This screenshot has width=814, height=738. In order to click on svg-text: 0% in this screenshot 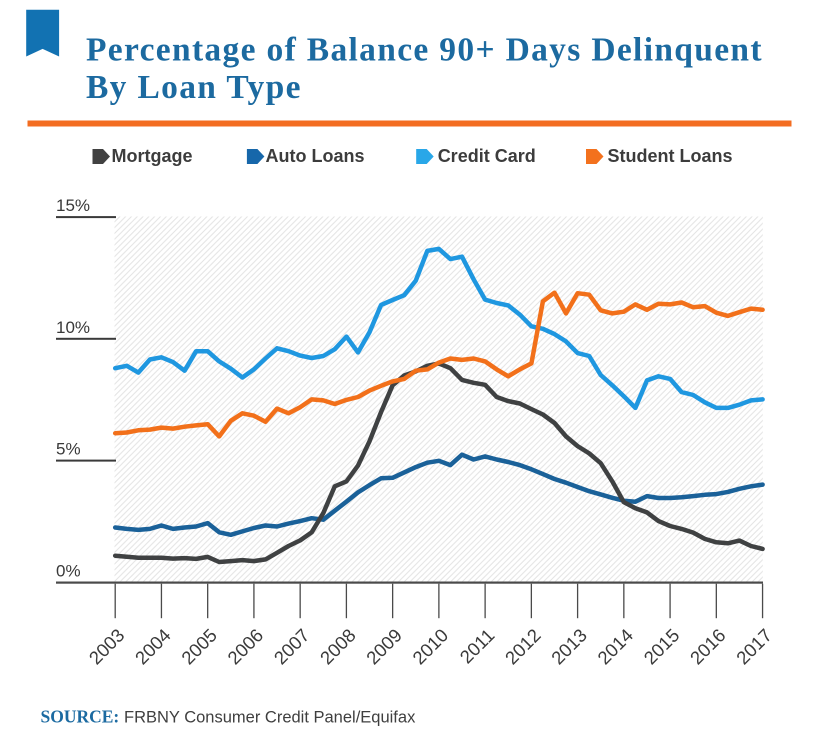, I will do `click(68, 570)`.